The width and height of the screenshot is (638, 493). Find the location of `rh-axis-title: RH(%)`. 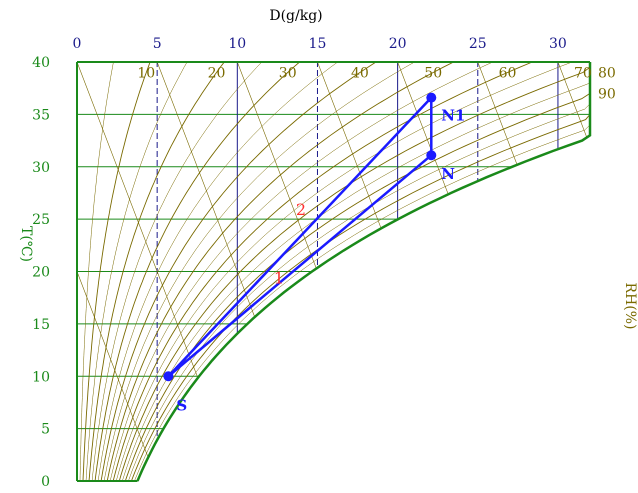

rh-axis-title: RH(%) is located at coordinates (630, 306).